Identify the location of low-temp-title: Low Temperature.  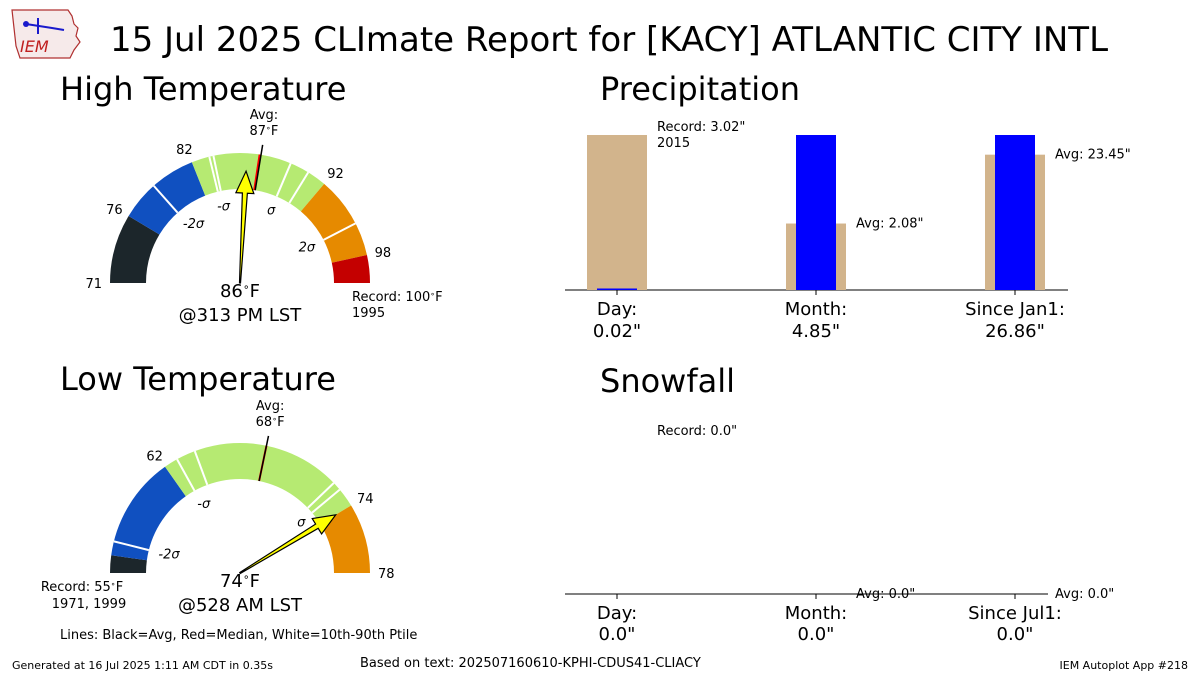
(198, 379).